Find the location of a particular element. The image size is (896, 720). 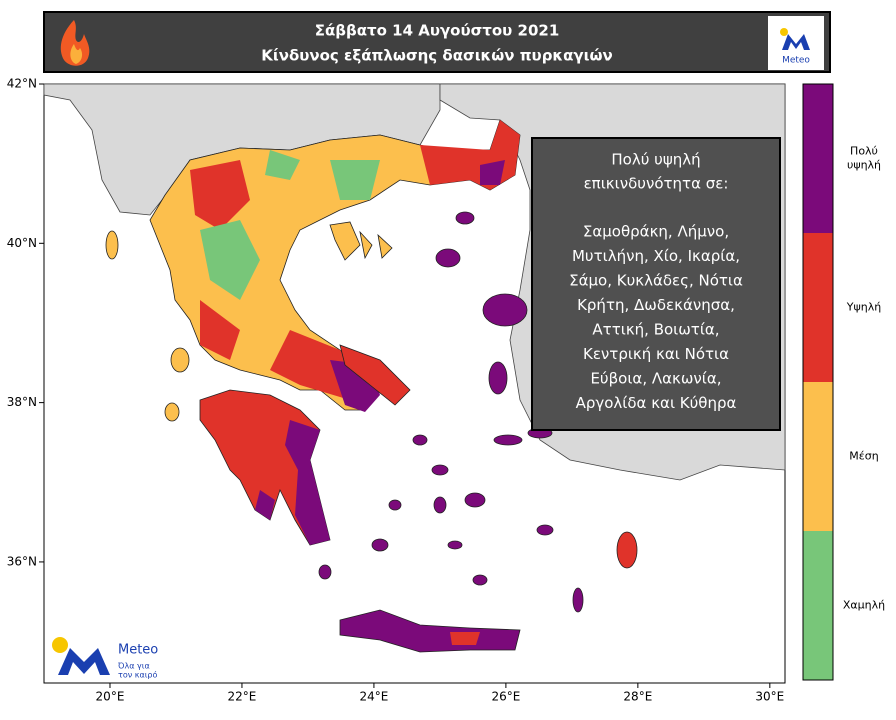

ionian-islands is located at coordinates (147, 326).